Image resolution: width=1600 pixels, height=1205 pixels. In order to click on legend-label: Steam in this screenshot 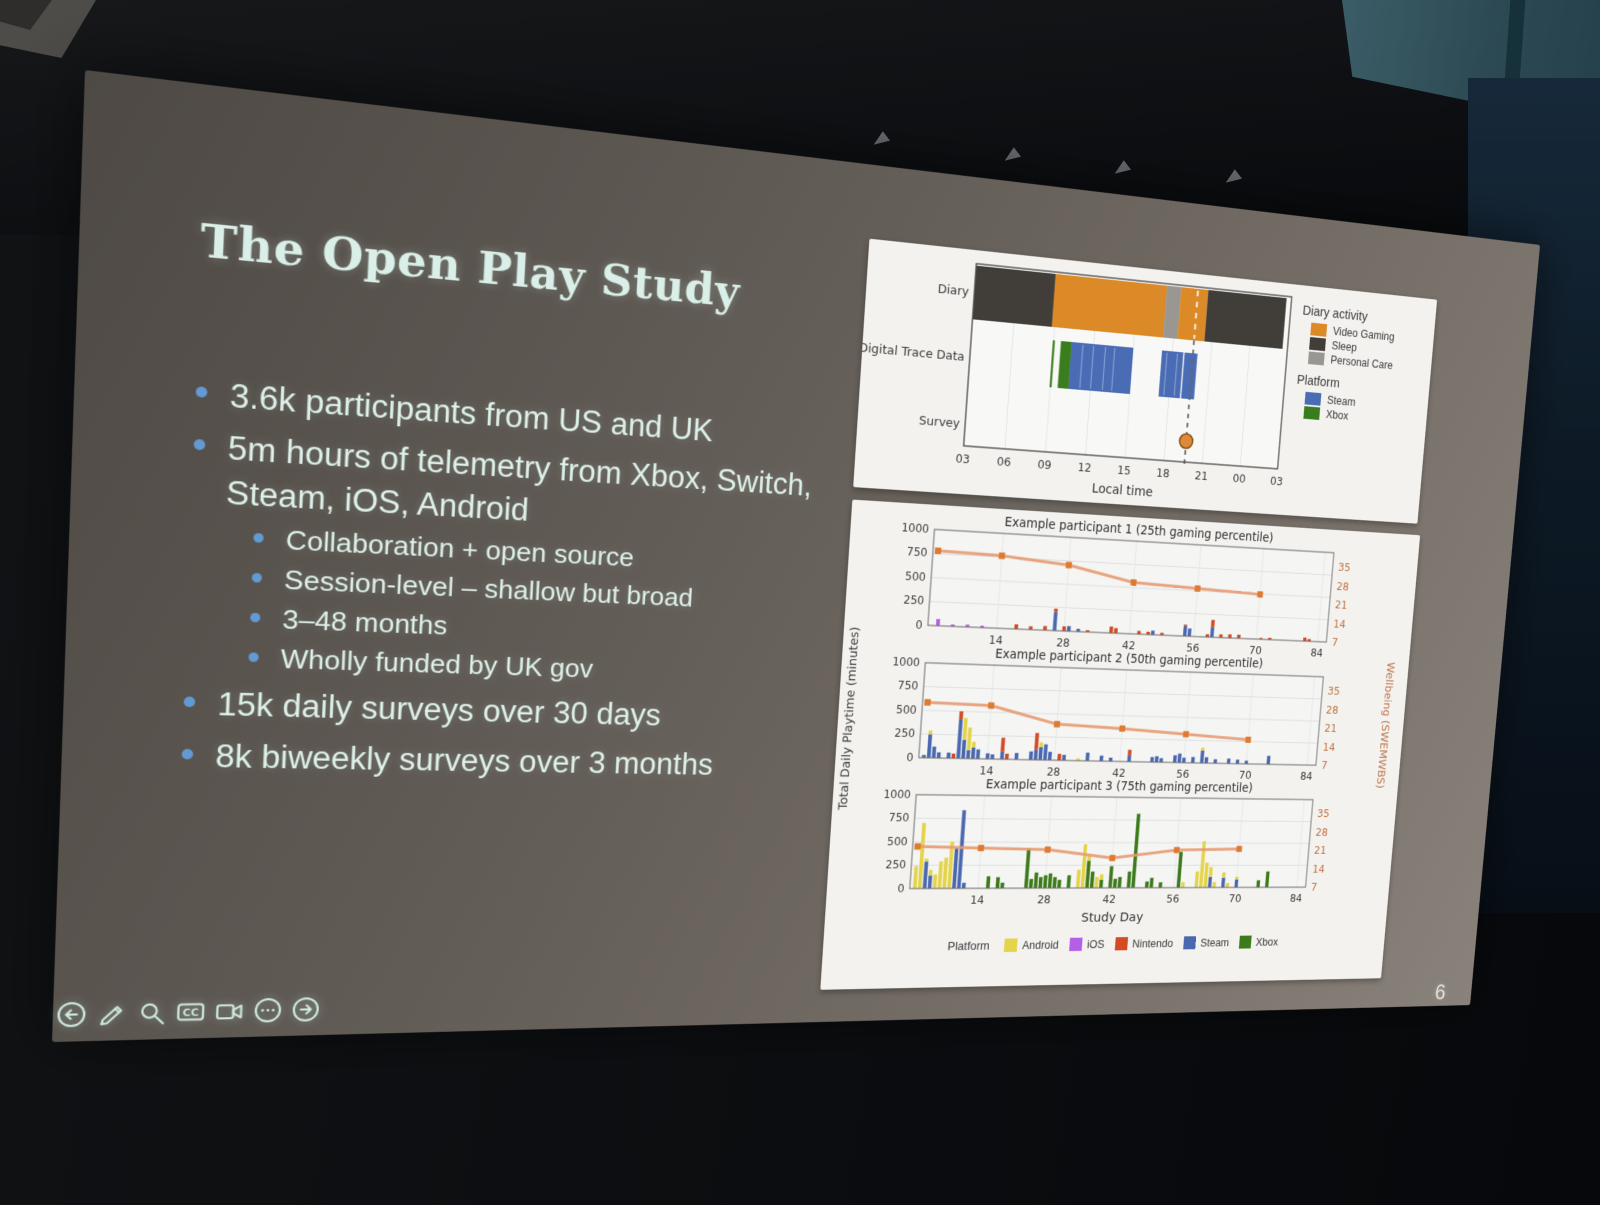, I will do `click(1214, 942)`.